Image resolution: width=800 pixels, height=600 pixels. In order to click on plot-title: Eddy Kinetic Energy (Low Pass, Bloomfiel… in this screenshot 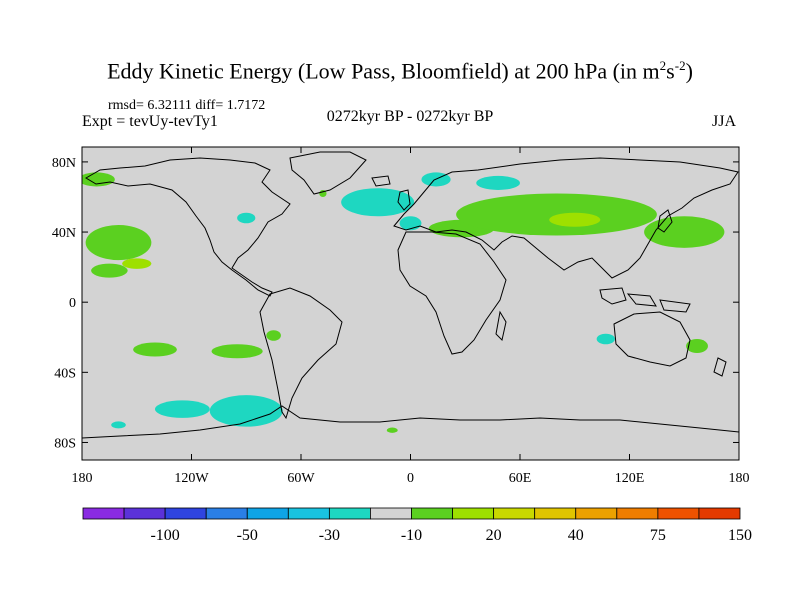, I will do `click(400, 71)`.